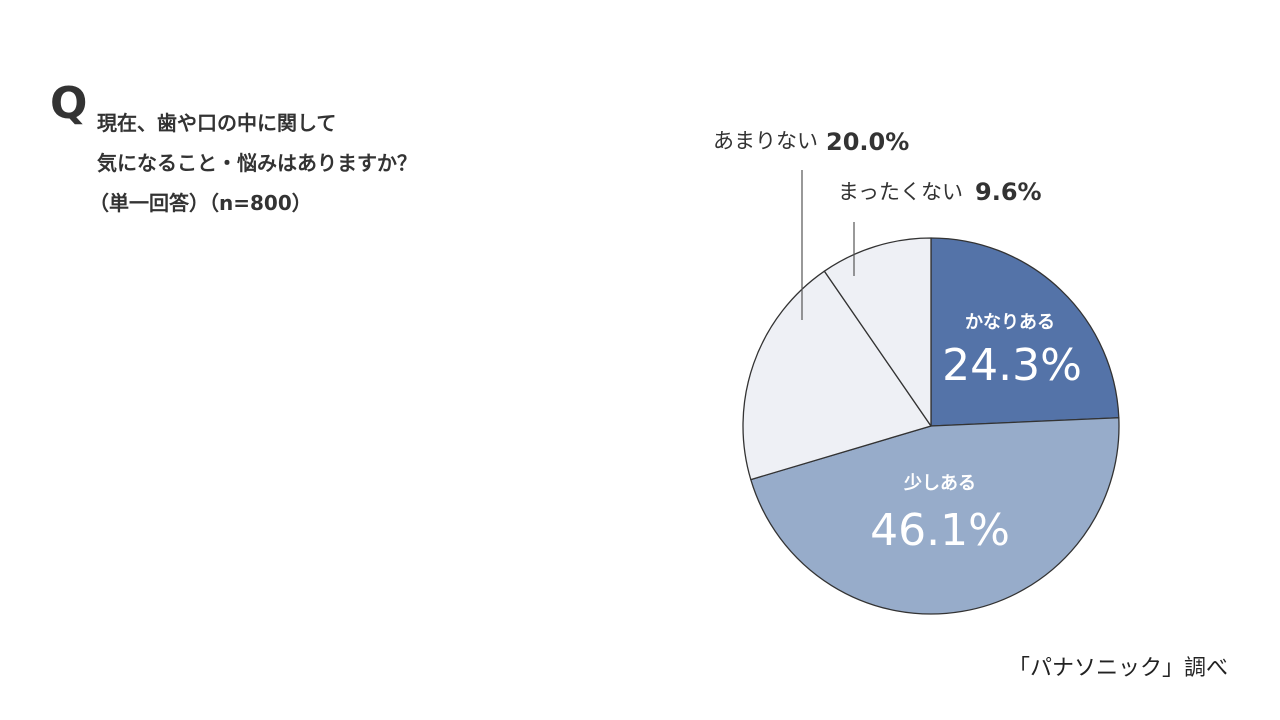 The width and height of the screenshot is (1280, 720). I want to click on pie-slice-amari, so click(837, 375).